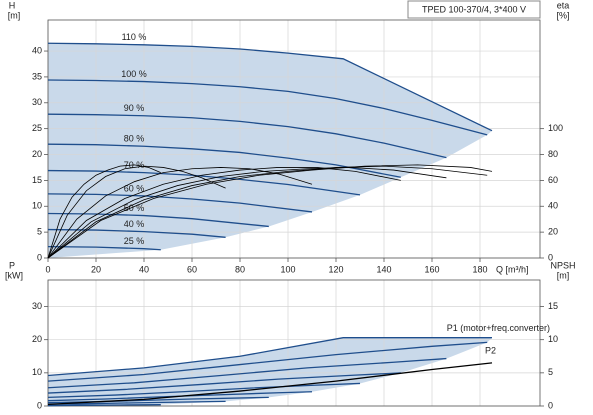 The height and width of the screenshot is (415, 593). I want to click on speed-label: 90 %, so click(134, 108).